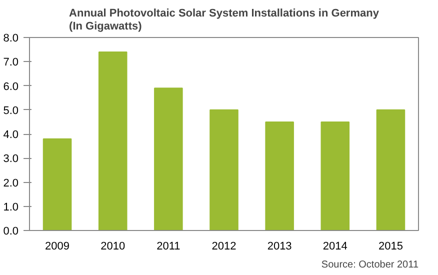 The width and height of the screenshot is (438, 275). What do you see at coordinates (113, 246) in the screenshot?
I see `x-tick-label: 2010` at bounding box center [113, 246].